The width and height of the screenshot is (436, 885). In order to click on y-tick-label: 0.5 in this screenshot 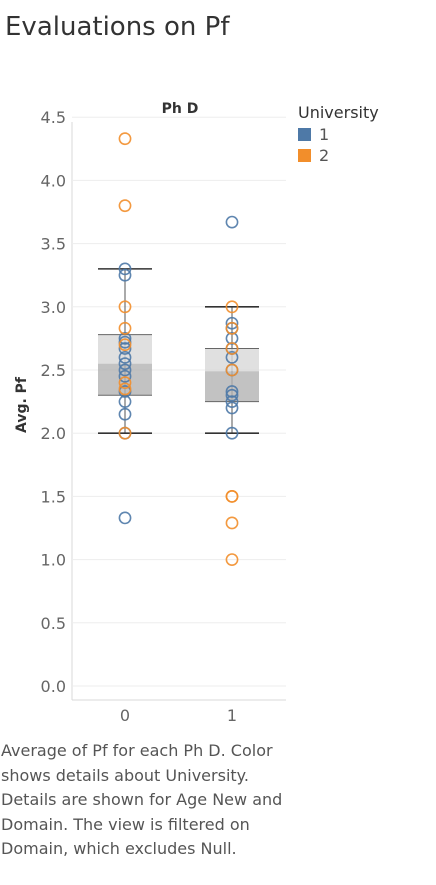, I will do `click(53, 623)`.